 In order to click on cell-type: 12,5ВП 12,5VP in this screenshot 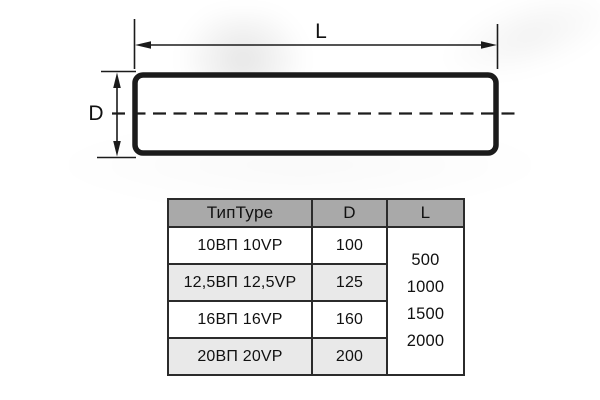, I will do `click(240, 282)`.